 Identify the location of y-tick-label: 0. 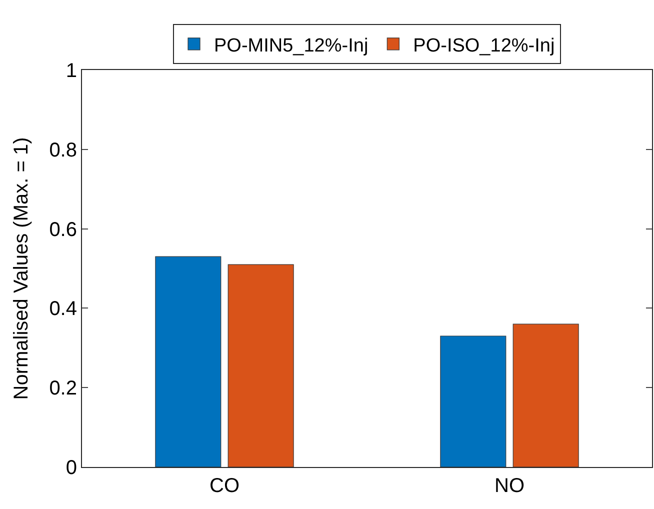
(71, 468).